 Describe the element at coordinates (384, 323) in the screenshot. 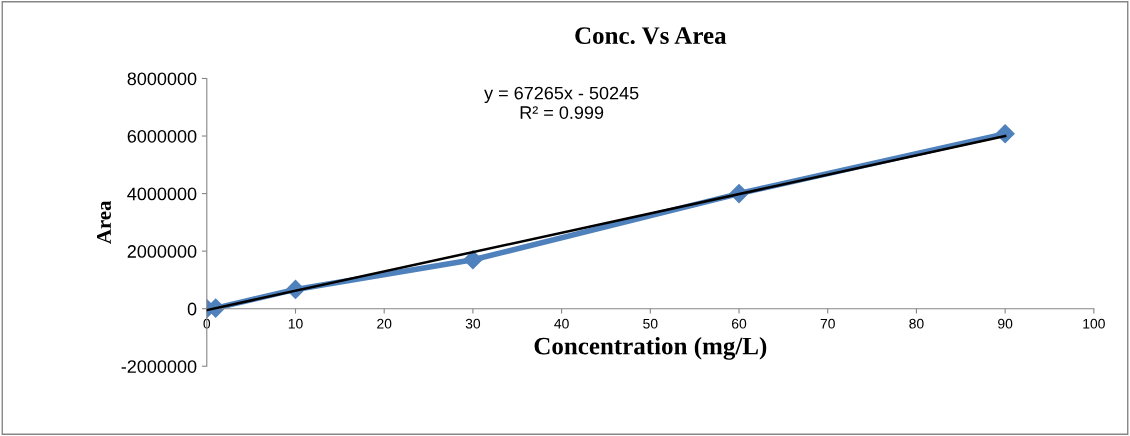

I see `x-tick-label: 20` at that location.